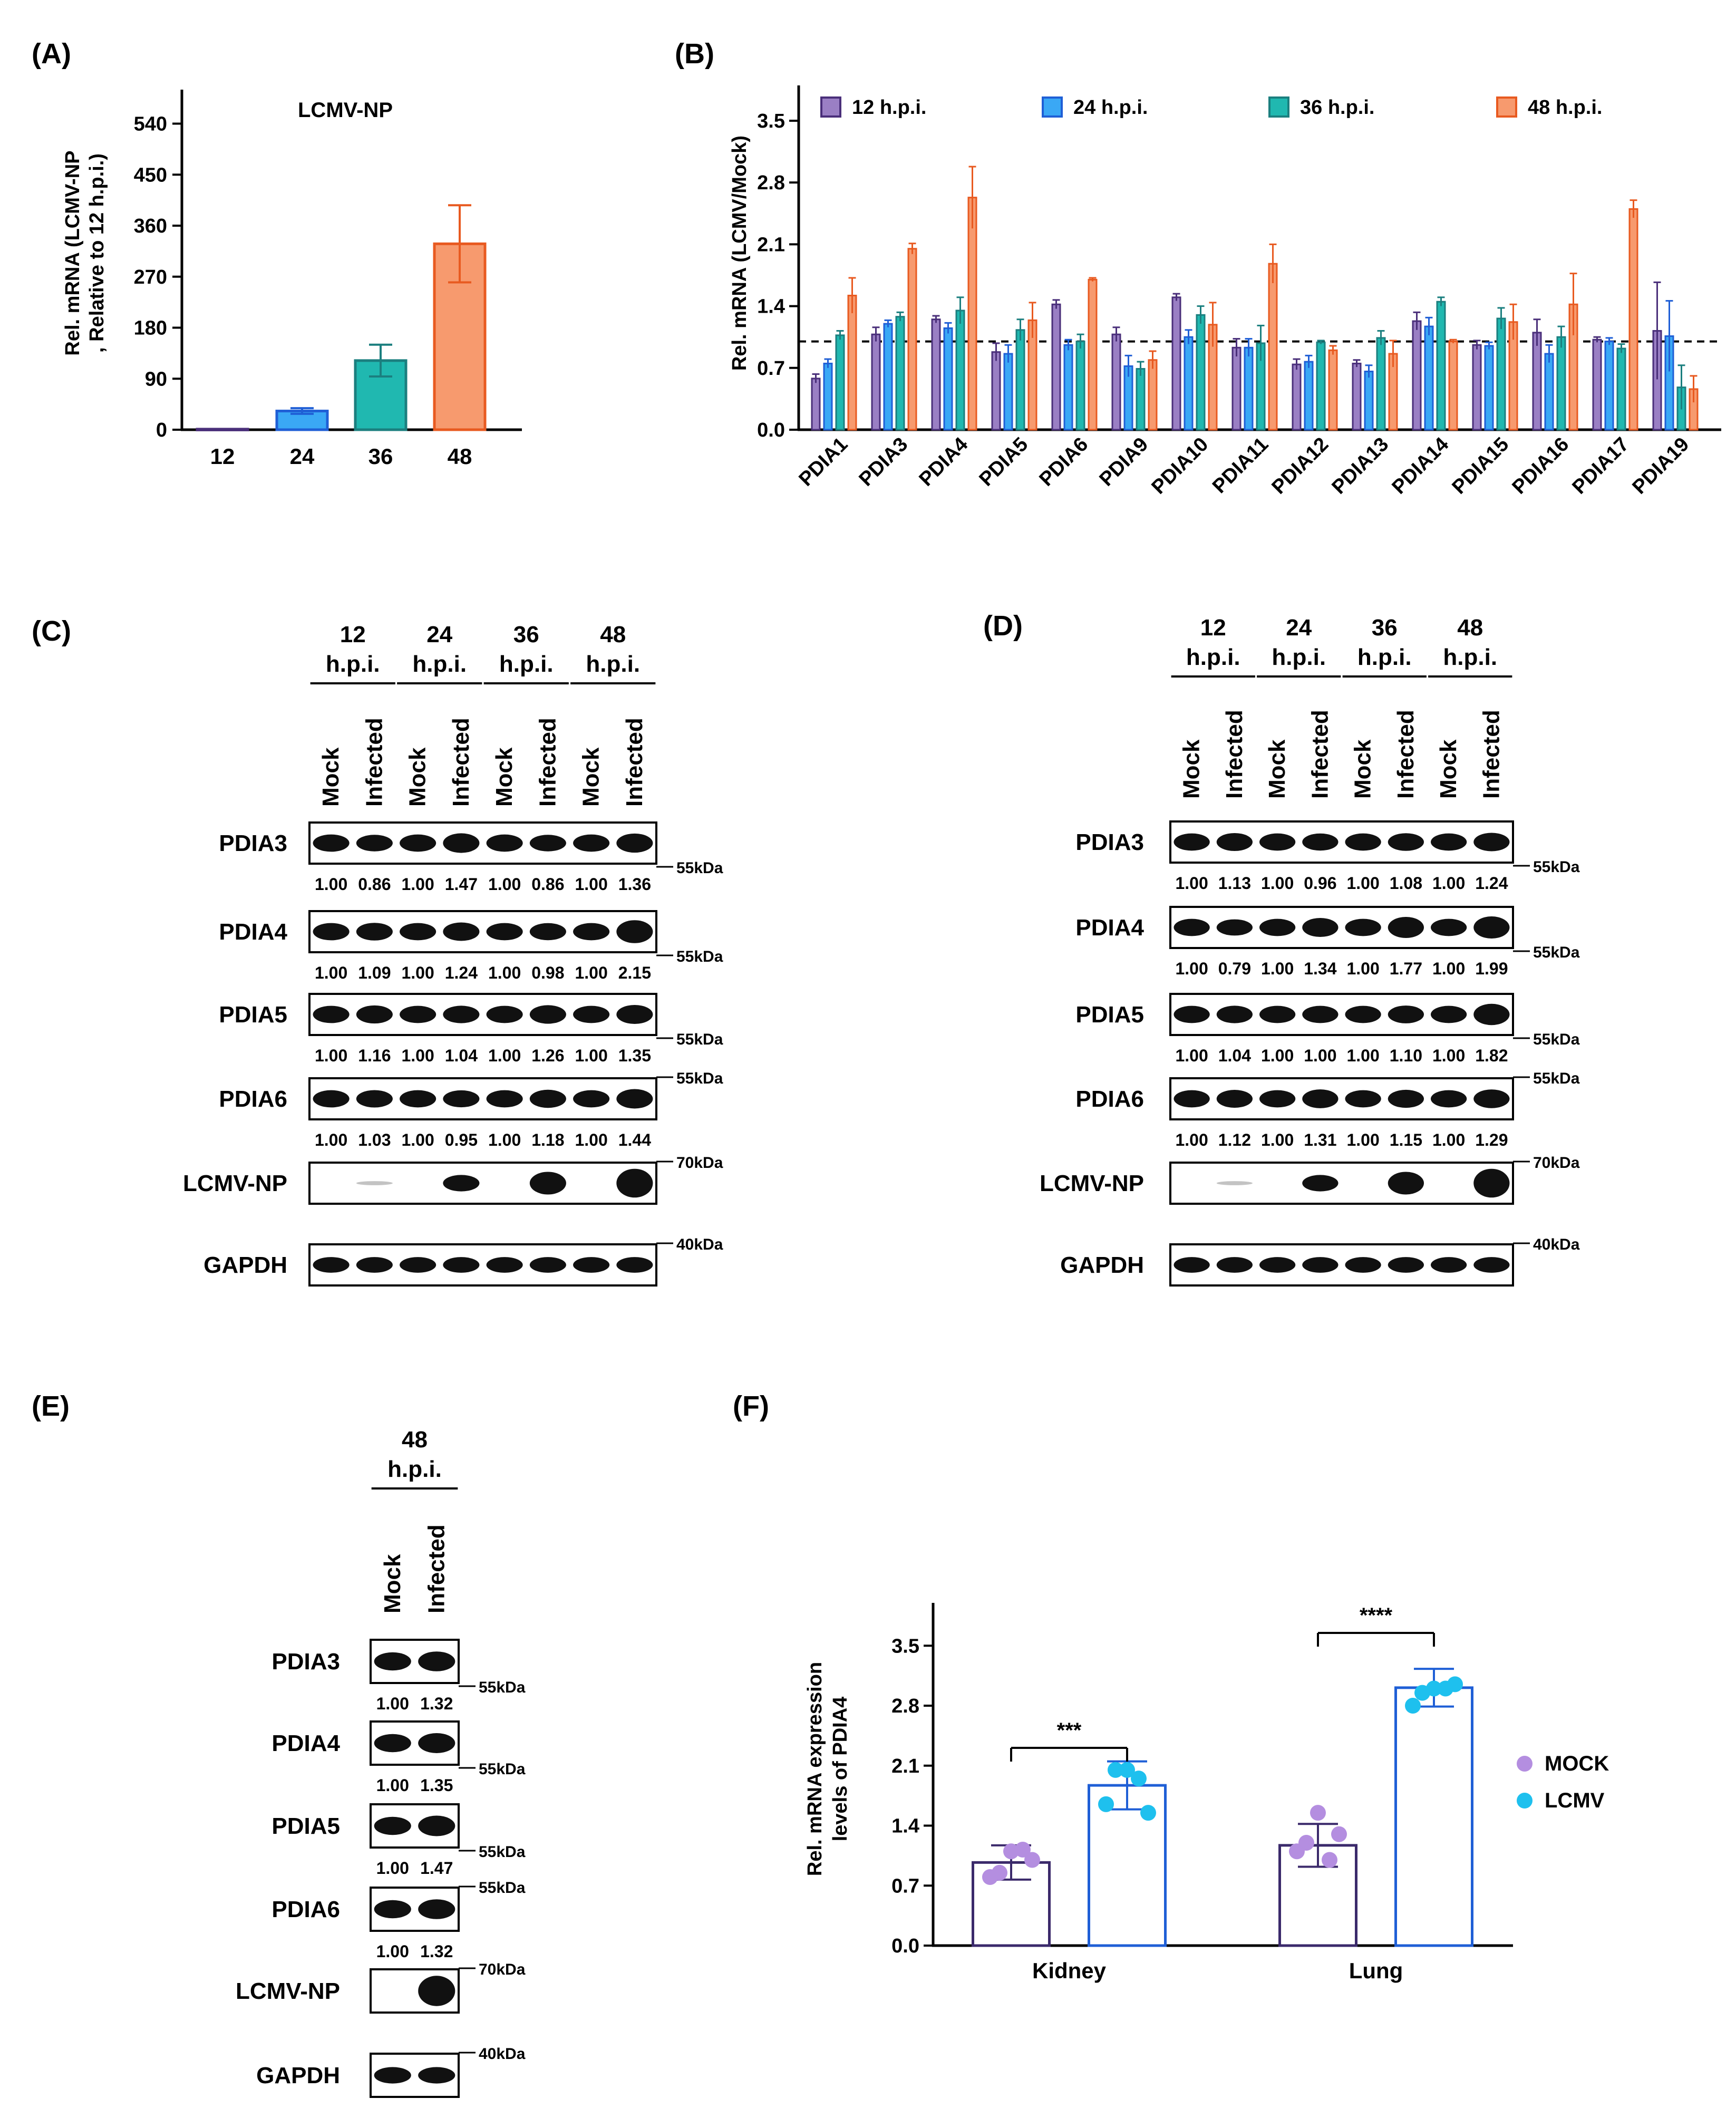  I want to click on quant-value: 1.04, so click(1234, 1055).